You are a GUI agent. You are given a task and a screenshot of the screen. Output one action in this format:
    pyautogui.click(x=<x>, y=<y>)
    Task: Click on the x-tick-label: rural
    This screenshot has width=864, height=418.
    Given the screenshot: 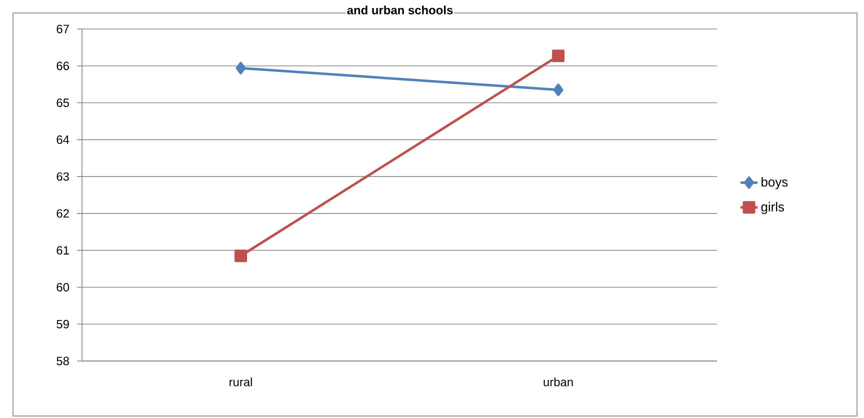 What is the action you would take?
    pyautogui.click(x=241, y=382)
    